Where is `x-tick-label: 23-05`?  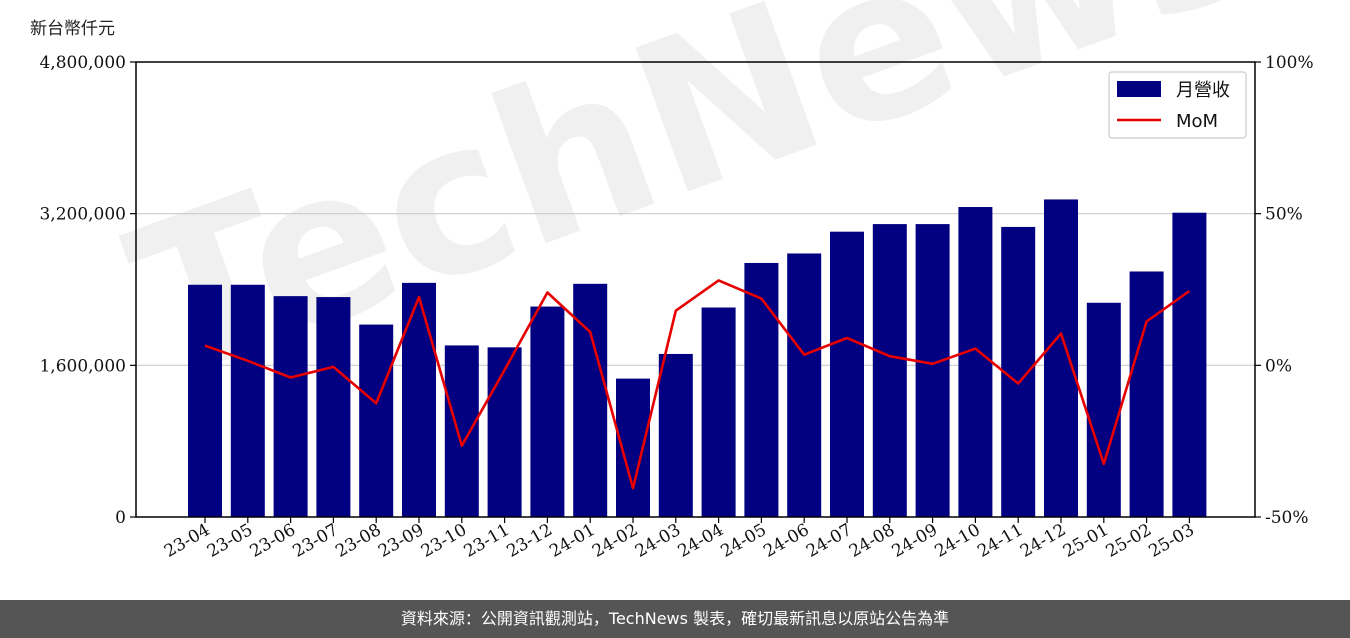 x-tick-label: 23-05 is located at coordinates (230, 541).